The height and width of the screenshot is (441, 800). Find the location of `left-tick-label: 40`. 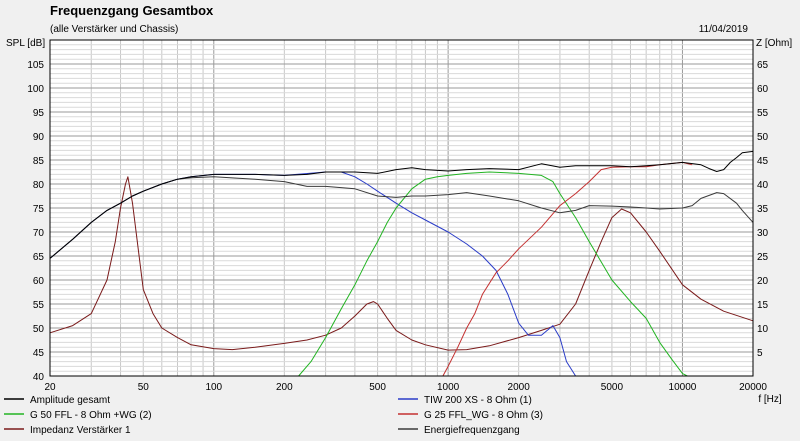

left-tick-label: 40 is located at coordinates (39, 377).